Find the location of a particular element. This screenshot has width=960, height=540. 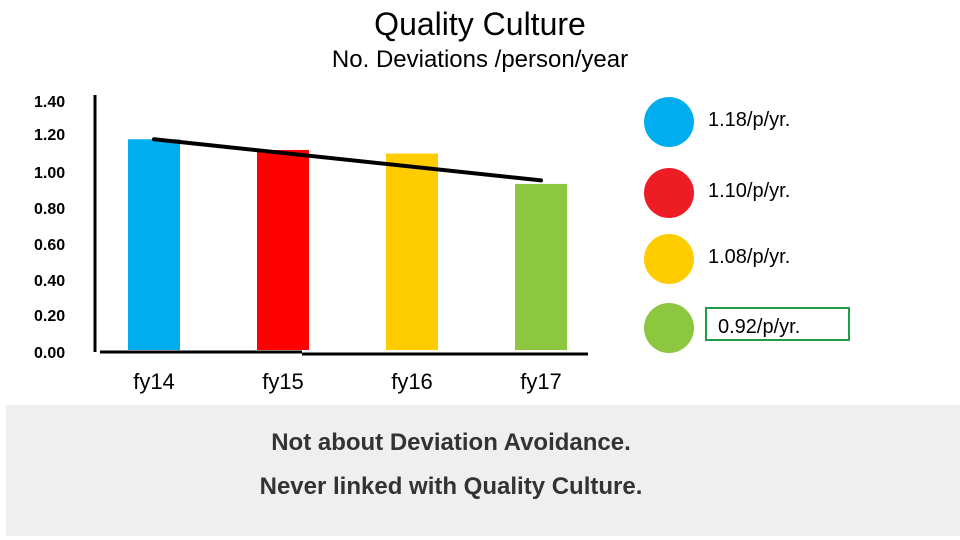

legend-label: 0.92/p/yr. is located at coordinates (759, 327).